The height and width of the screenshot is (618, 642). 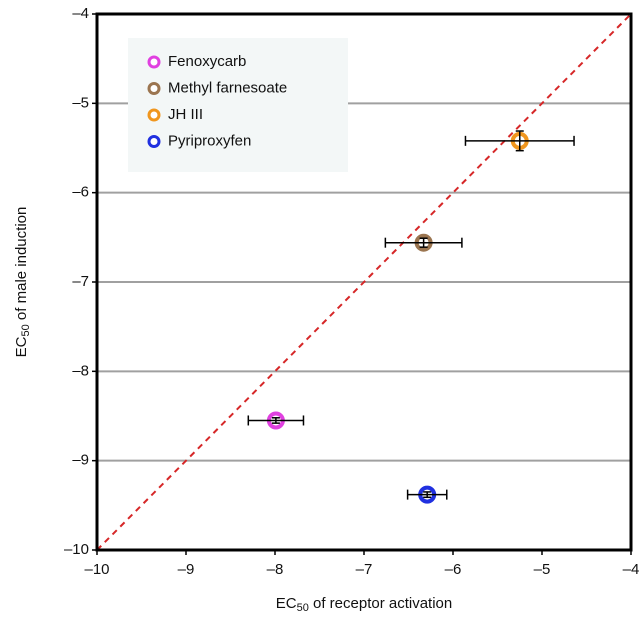 I want to click on y-axis-label: EC50 of male induction, so click(x=22, y=282).